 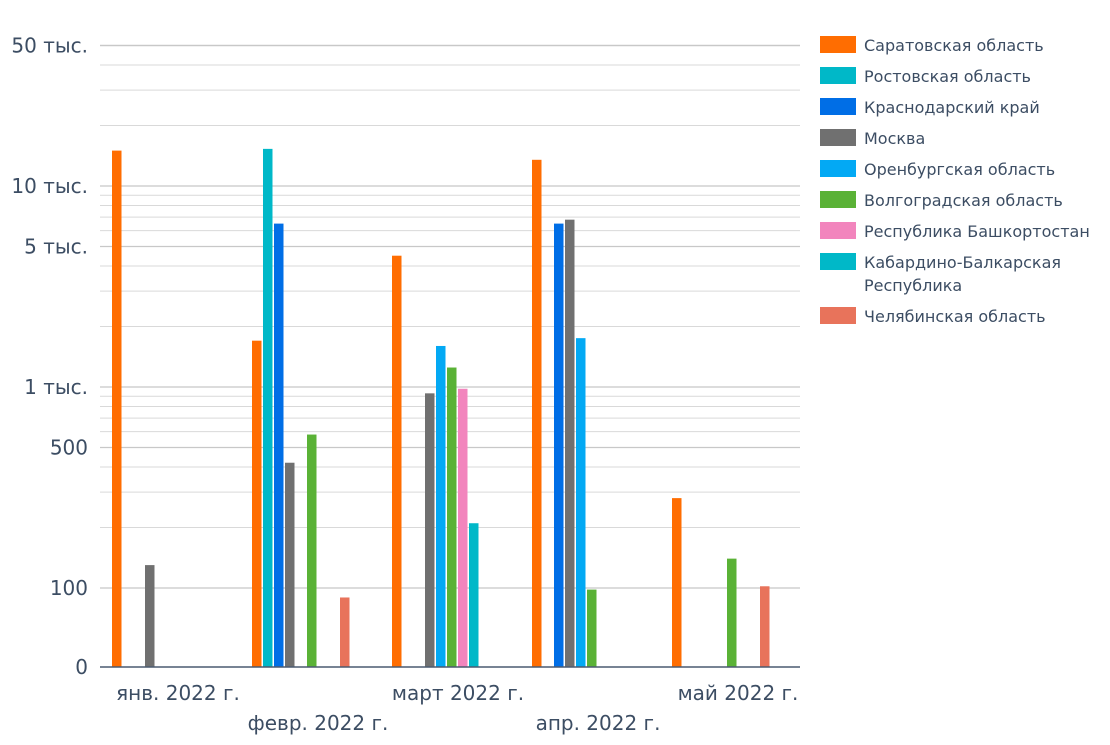 What do you see at coordinates (56, 387) in the screenshot?
I see `y-tick-label: 1 тыс.` at bounding box center [56, 387].